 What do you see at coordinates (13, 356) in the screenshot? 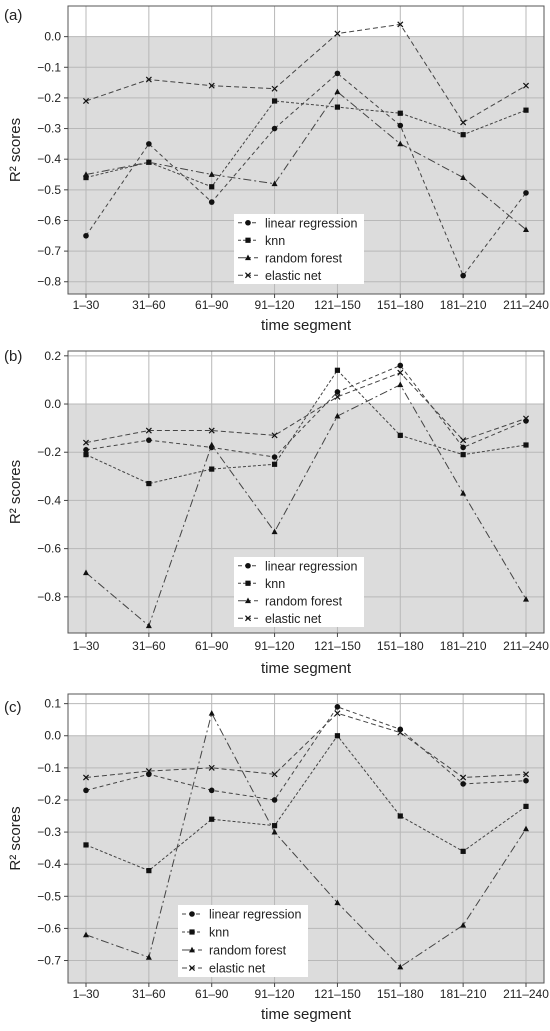
I see `panel-label: (b)` at bounding box center [13, 356].